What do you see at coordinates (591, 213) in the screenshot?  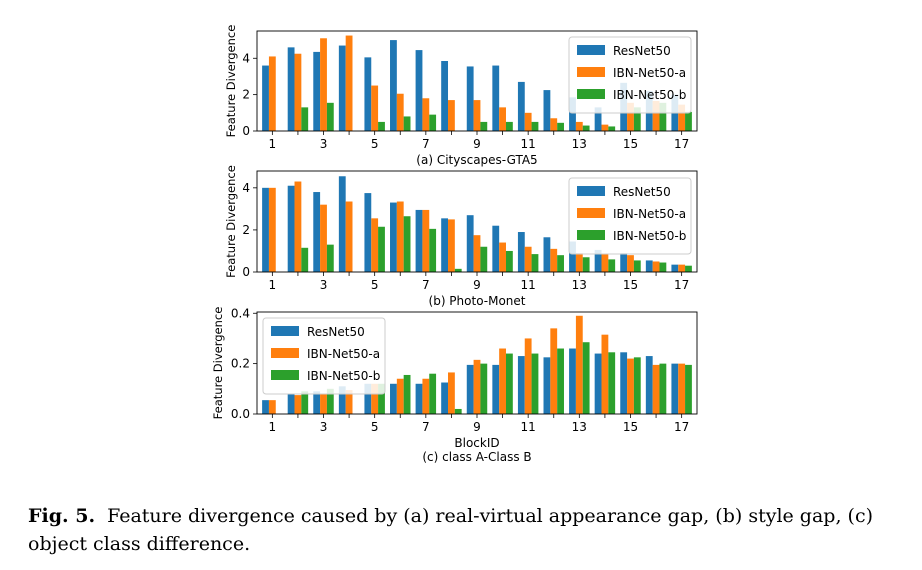 I see `legend-swatch-ibn-net50-a` at bounding box center [591, 213].